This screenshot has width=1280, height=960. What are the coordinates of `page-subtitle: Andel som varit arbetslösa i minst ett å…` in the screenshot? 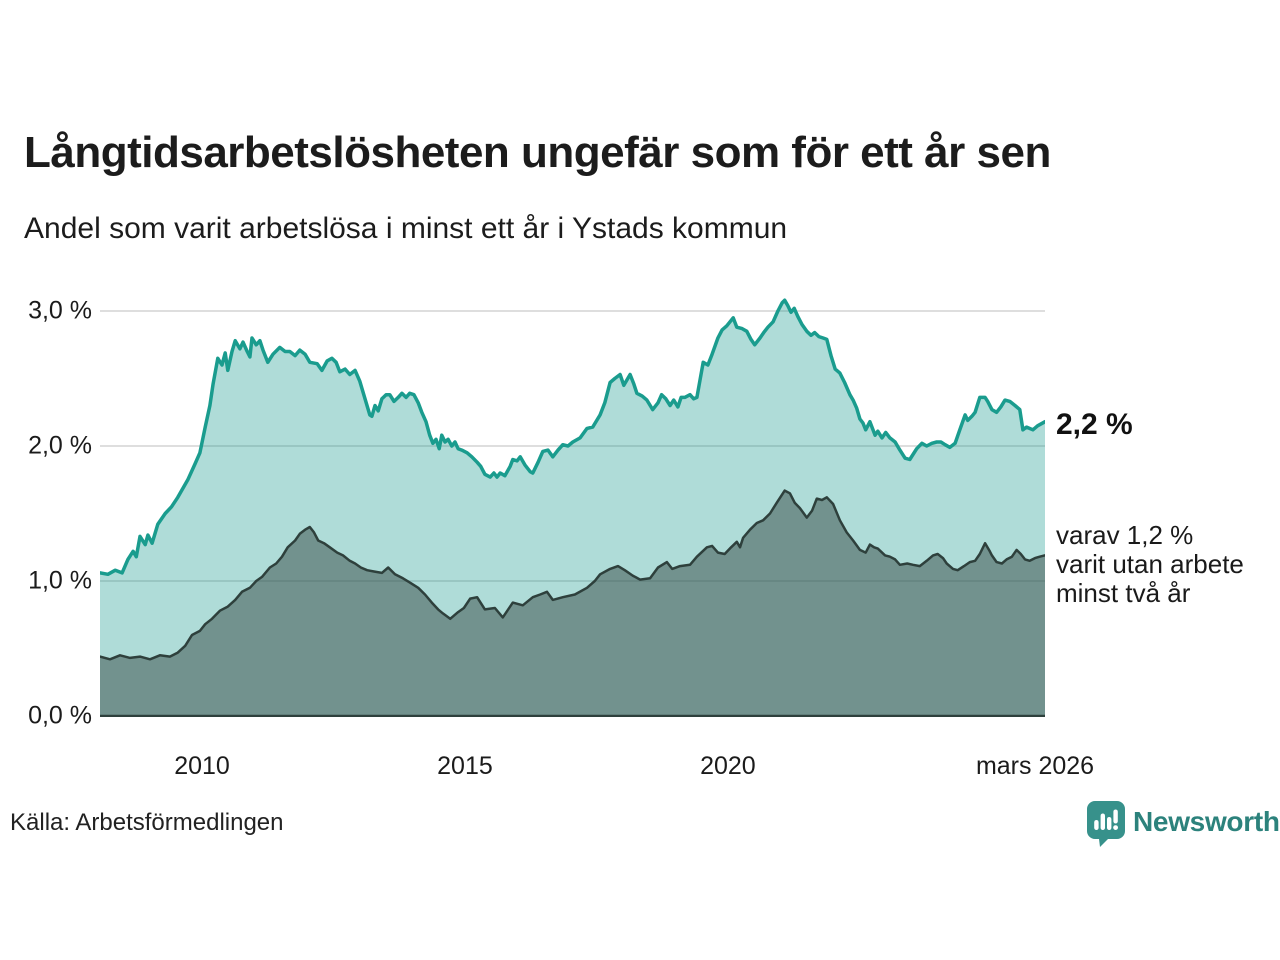 It's located at (406, 228).